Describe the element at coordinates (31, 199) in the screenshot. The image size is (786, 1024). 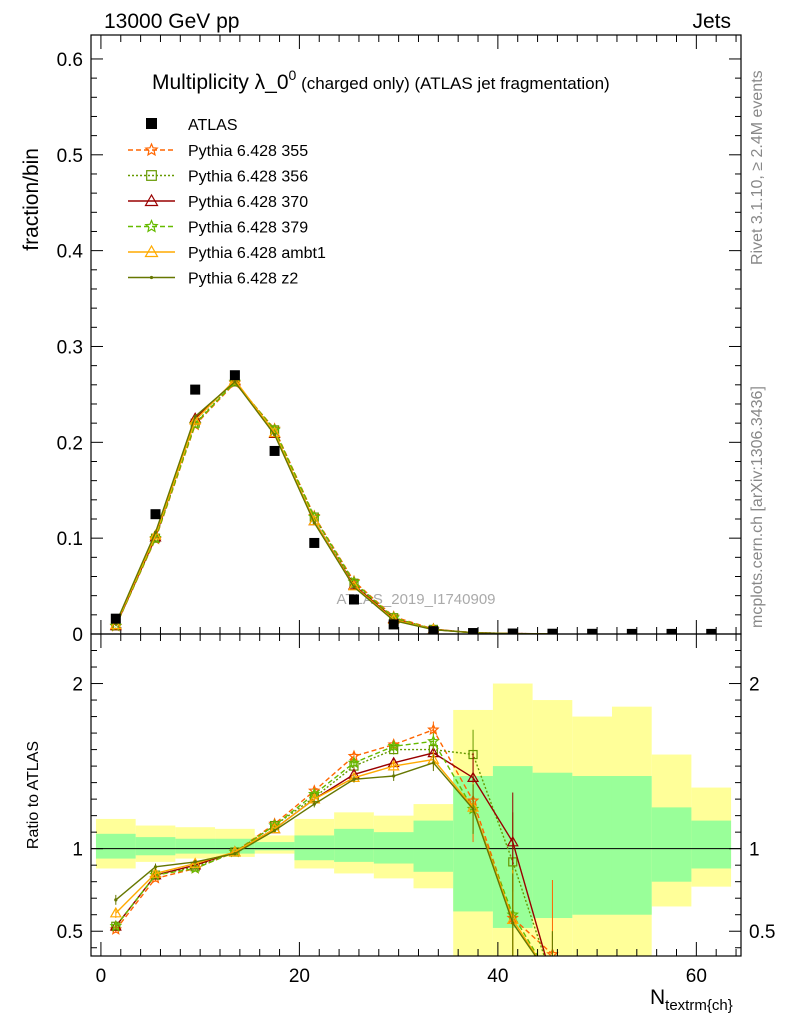
I see `main-ylabel: fraction/bin` at that location.